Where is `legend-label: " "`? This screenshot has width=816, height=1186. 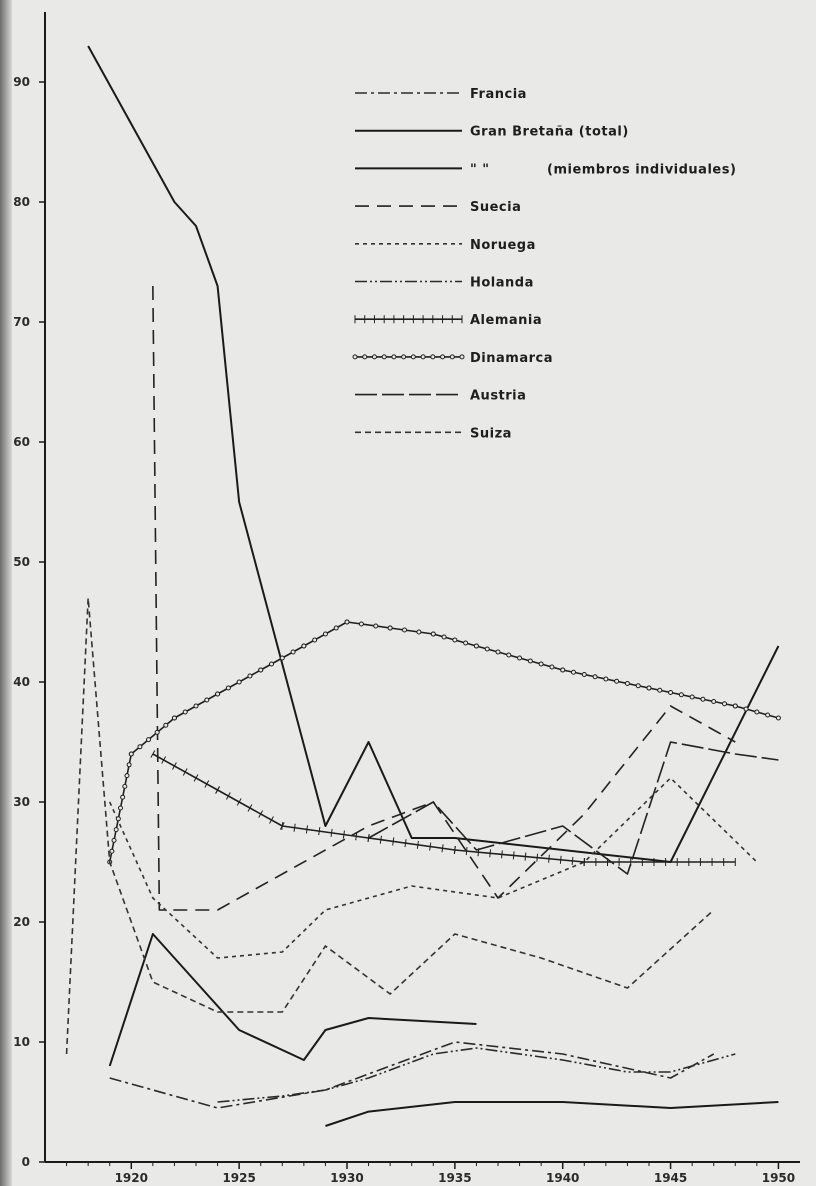 legend-label: " " is located at coordinates (480, 169).